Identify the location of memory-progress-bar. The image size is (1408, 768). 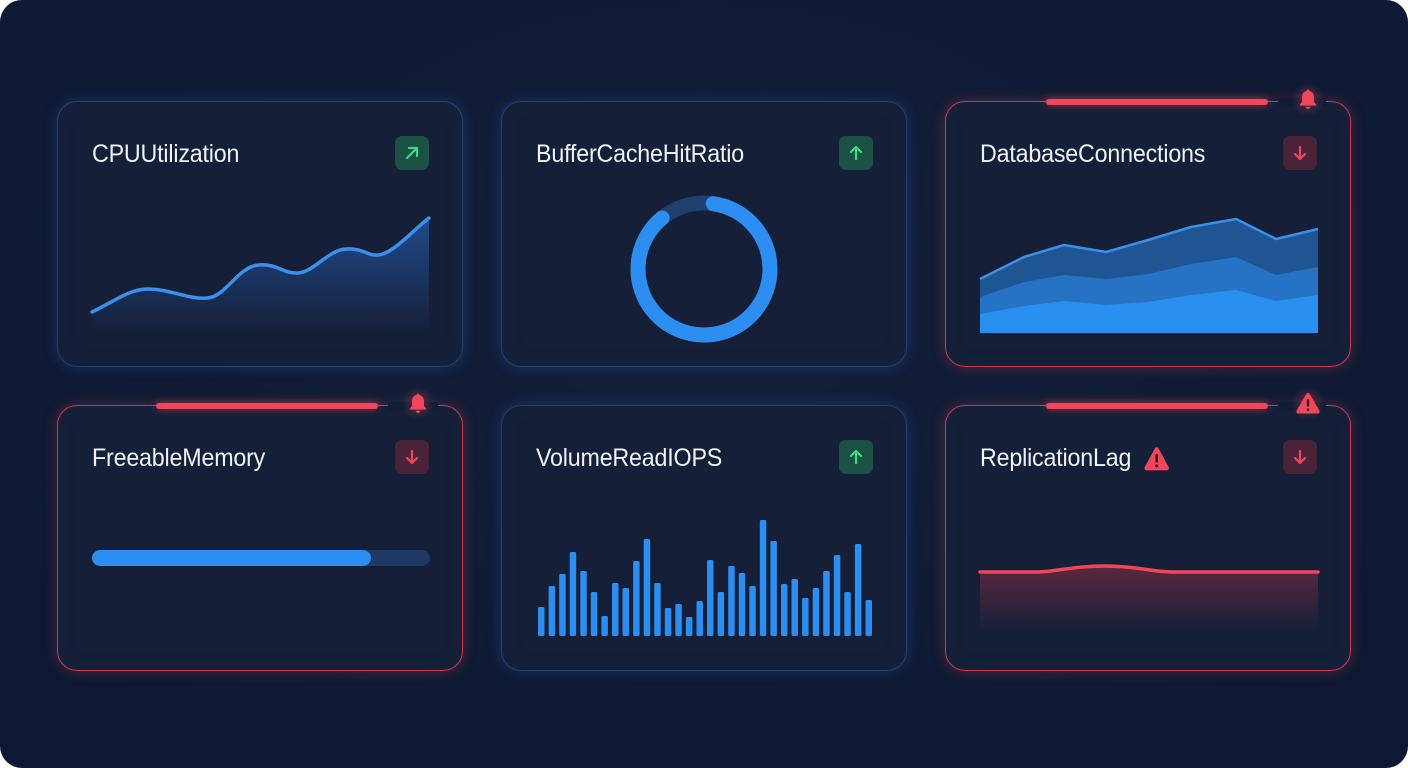
(261, 558).